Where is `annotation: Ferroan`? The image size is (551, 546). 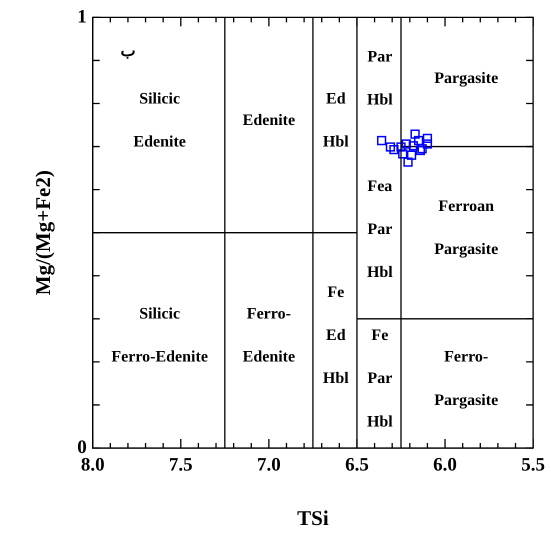 annotation: Ferroan is located at coordinates (466, 207).